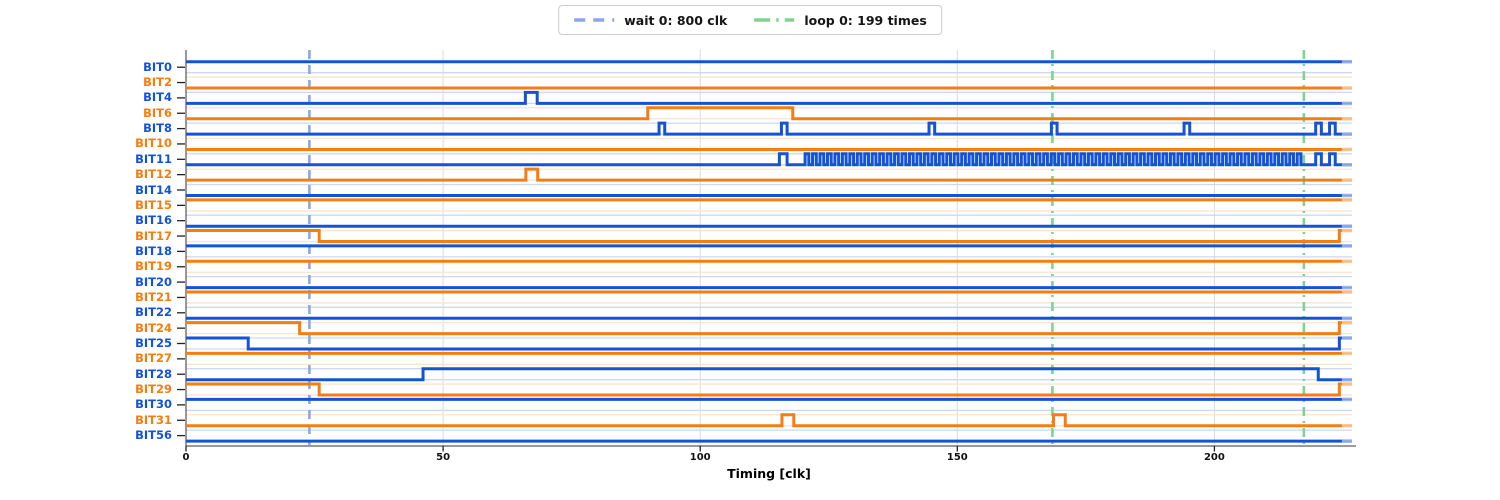 This screenshot has height=500, width=1500. I want to click on waveform-bit29, so click(764, 389).